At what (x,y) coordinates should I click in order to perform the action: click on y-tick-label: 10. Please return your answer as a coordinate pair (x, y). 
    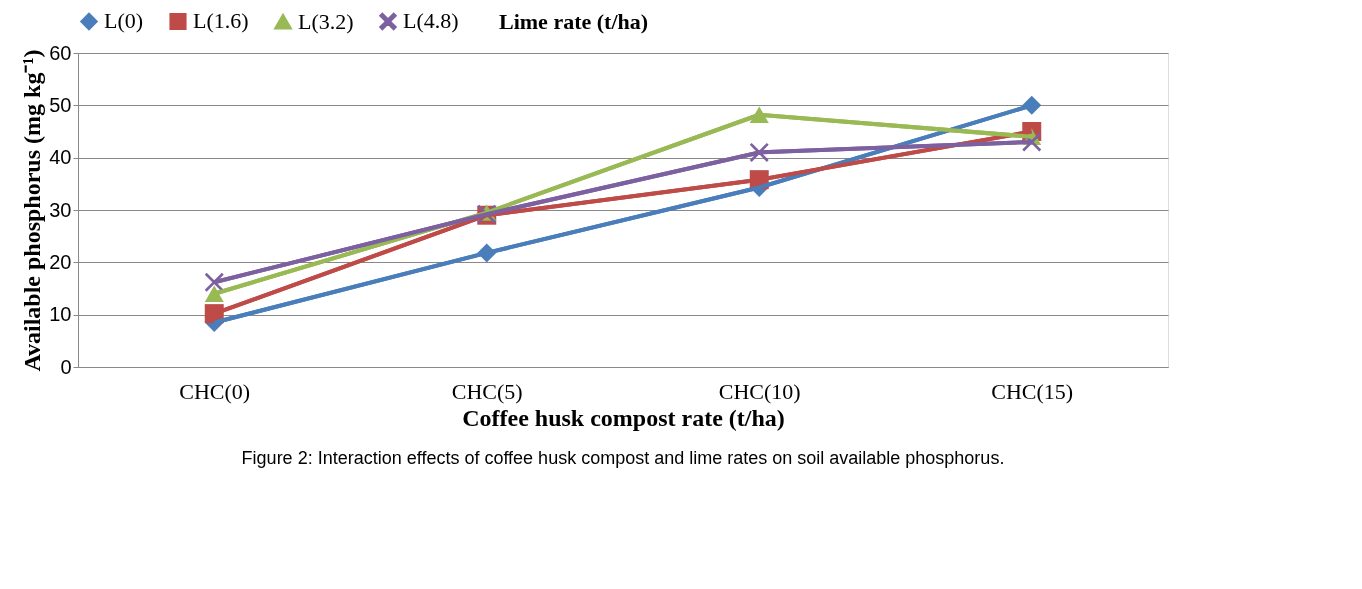
    Looking at the image, I should click on (60, 314).